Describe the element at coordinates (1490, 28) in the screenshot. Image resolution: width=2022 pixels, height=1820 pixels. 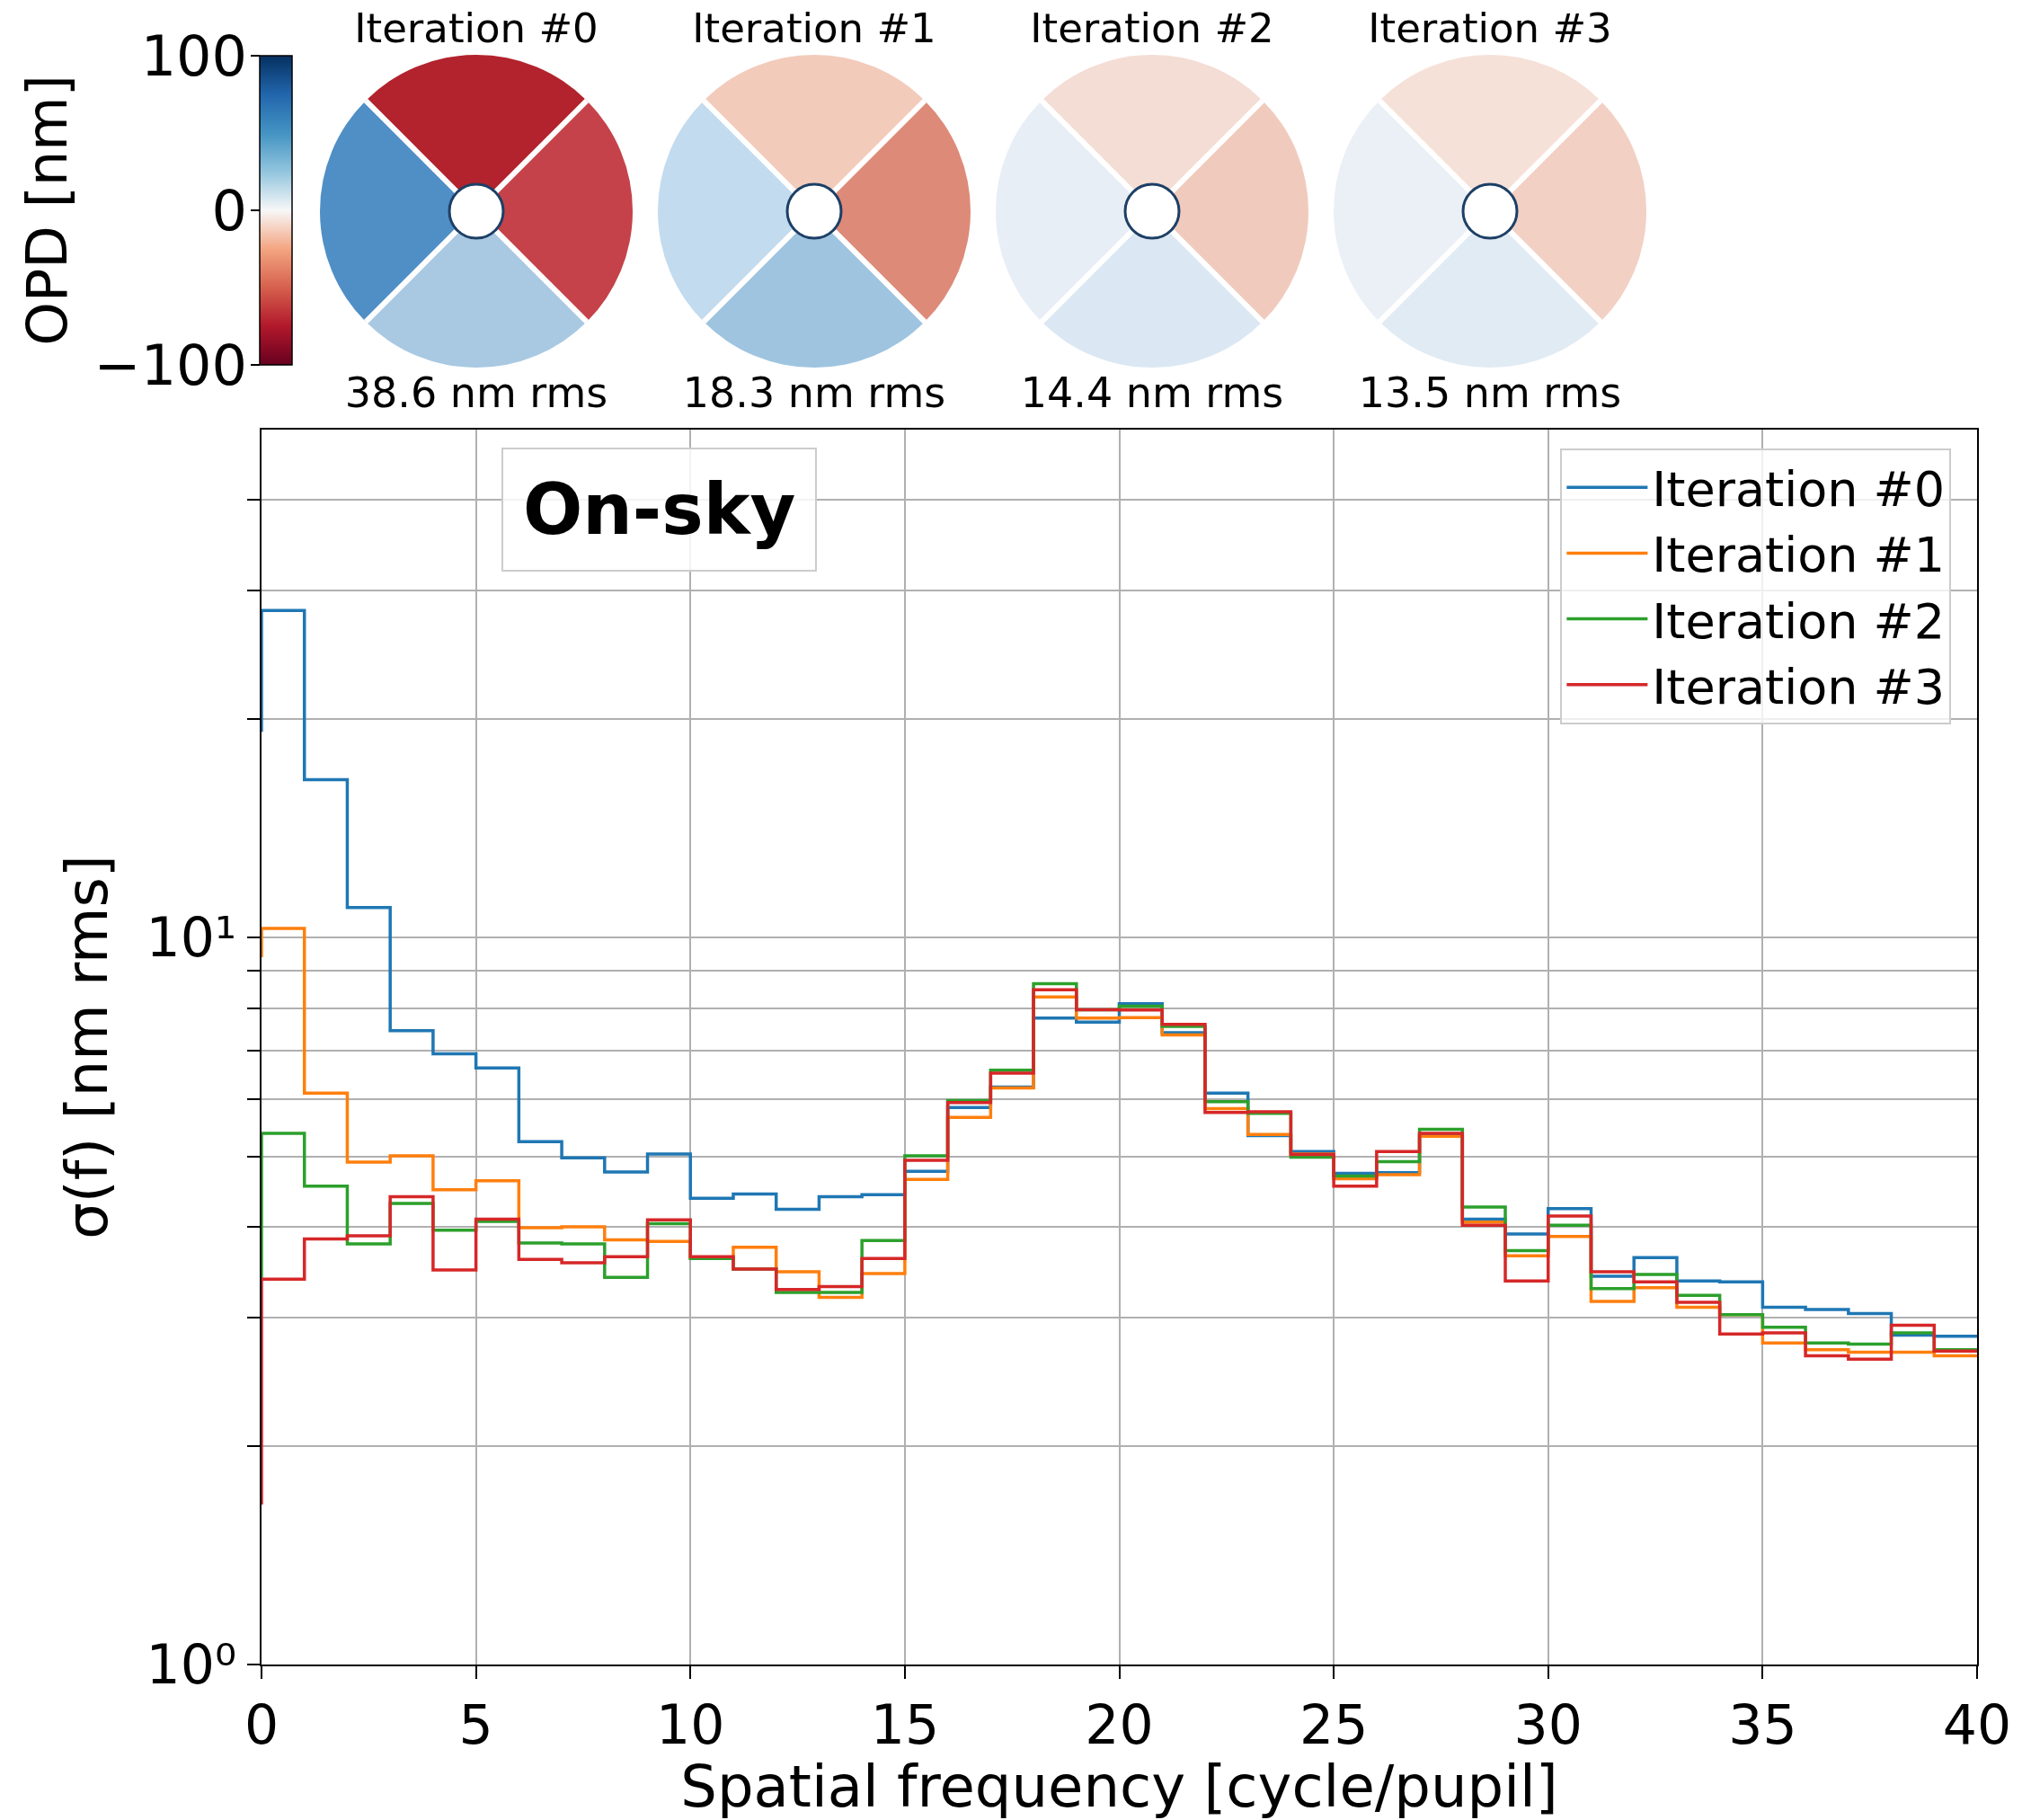
I see `text: Iteration #3` at that location.